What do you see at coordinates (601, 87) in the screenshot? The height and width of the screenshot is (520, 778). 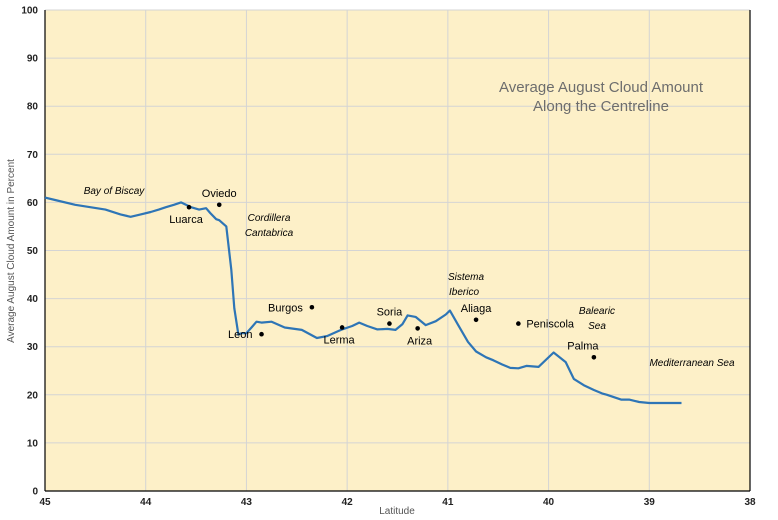 I see `chart-title-line-1: Average August Cloud Amount` at bounding box center [601, 87].